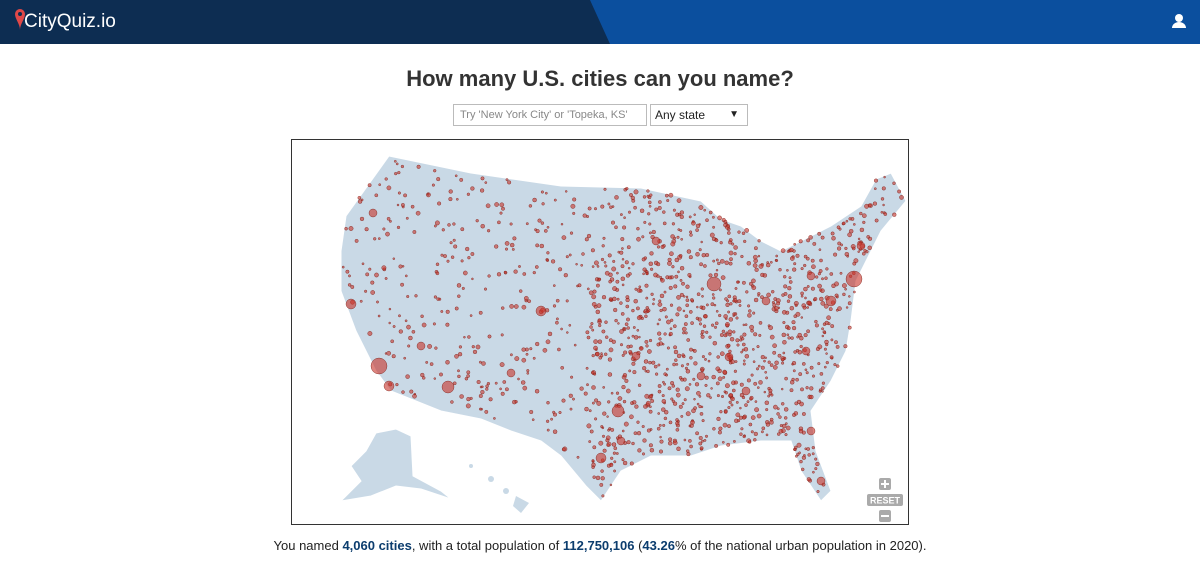  I want to click on logo-pin, so click(20, 19).